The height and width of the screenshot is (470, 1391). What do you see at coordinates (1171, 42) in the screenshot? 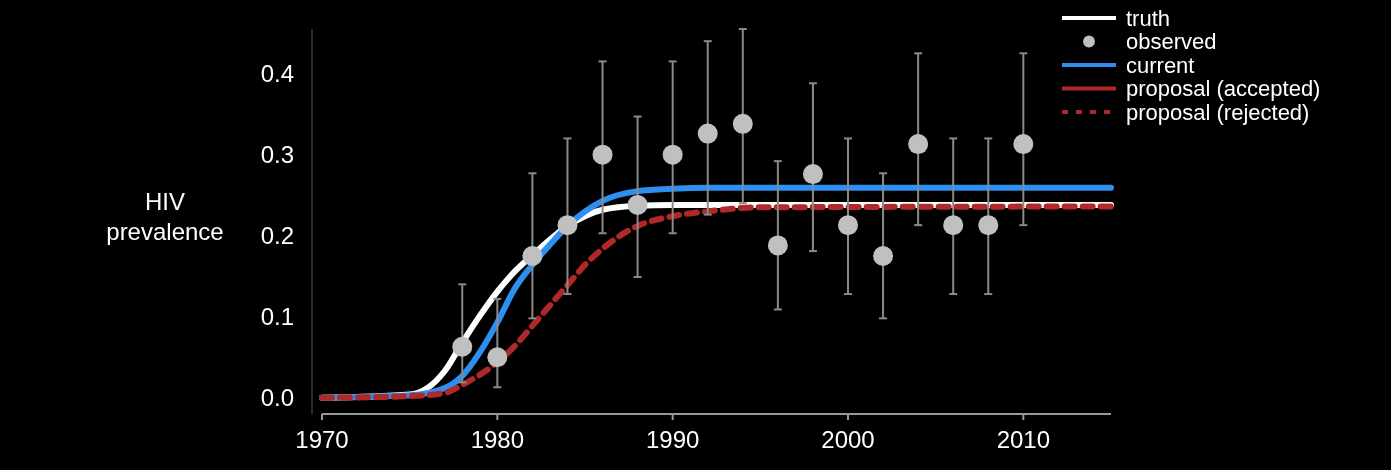
I see `legend-label: observed` at bounding box center [1171, 42].